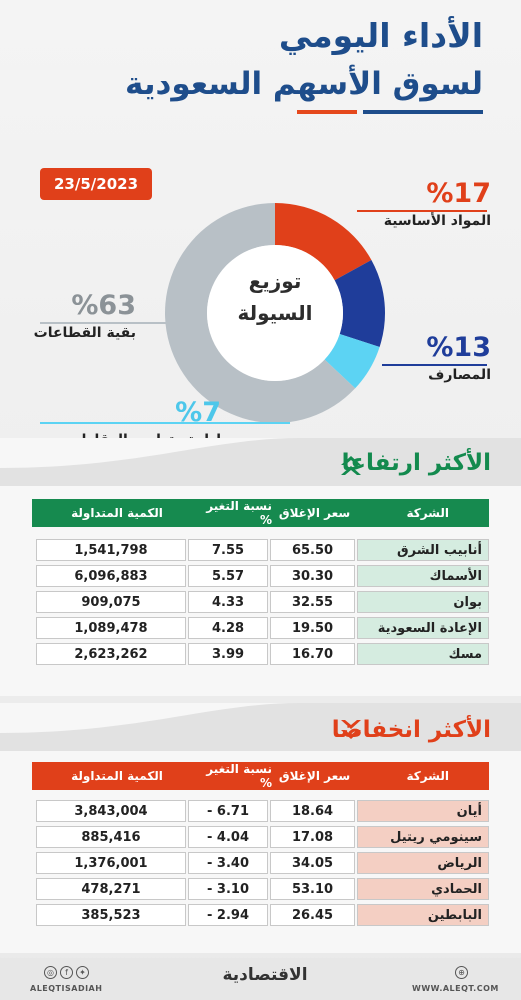 This screenshot has width=521, height=1000. I want to click on slice-value: %63, so click(103, 305).